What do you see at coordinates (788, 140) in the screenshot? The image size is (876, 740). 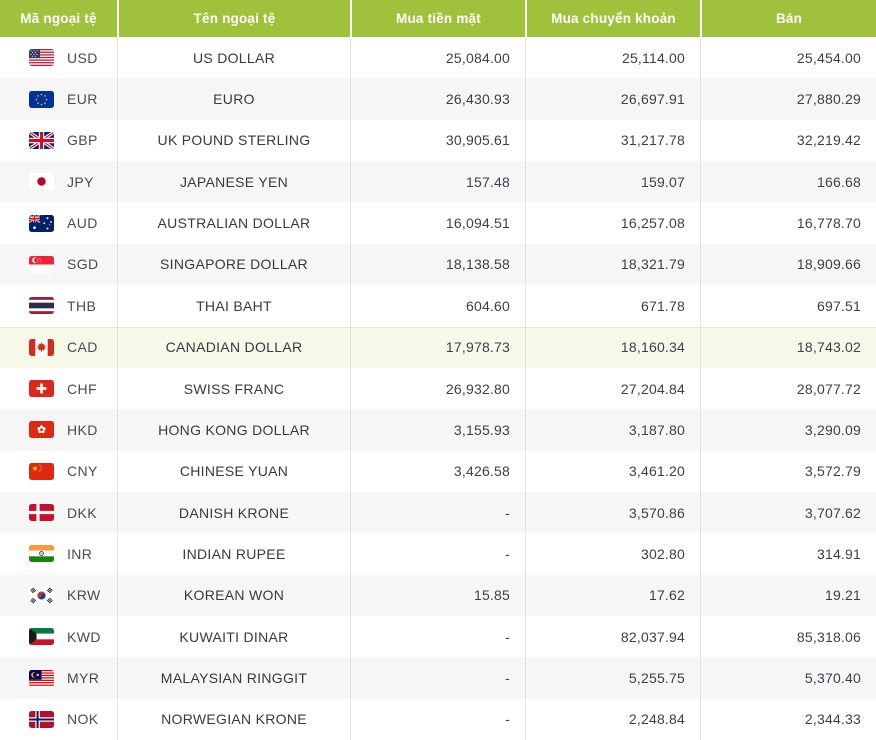 I see `sell-value: 32,219.42` at bounding box center [788, 140].